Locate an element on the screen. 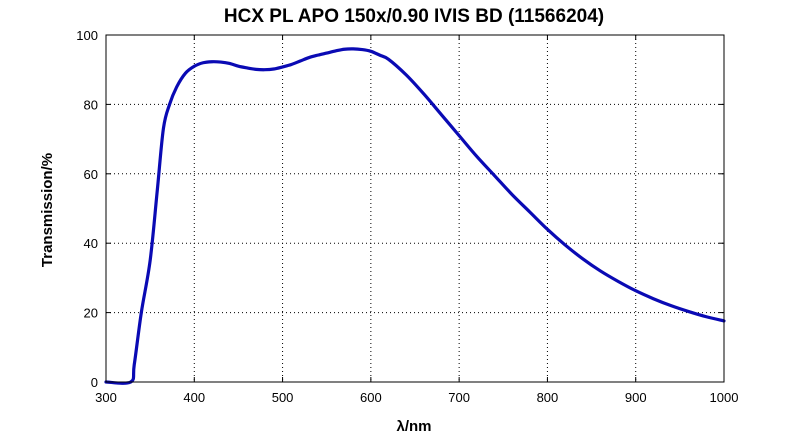 This screenshot has height=443, width=800. y-tick-label-40: 40 is located at coordinates (91, 243).